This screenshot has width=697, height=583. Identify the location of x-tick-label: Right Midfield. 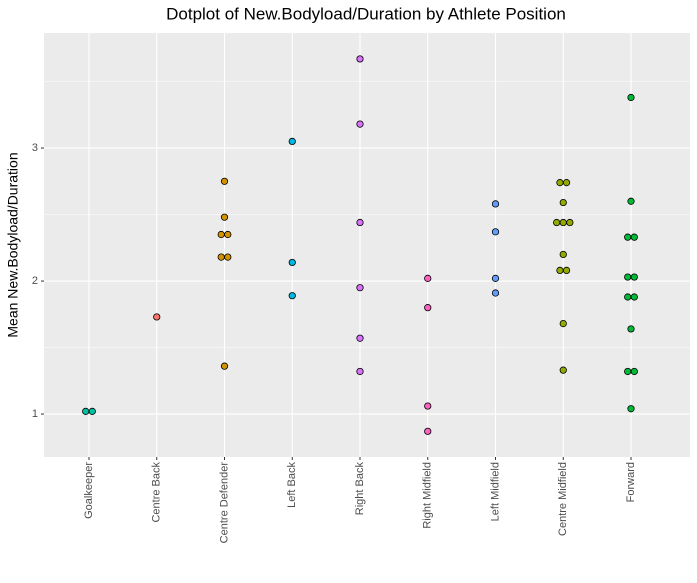
(428, 495).